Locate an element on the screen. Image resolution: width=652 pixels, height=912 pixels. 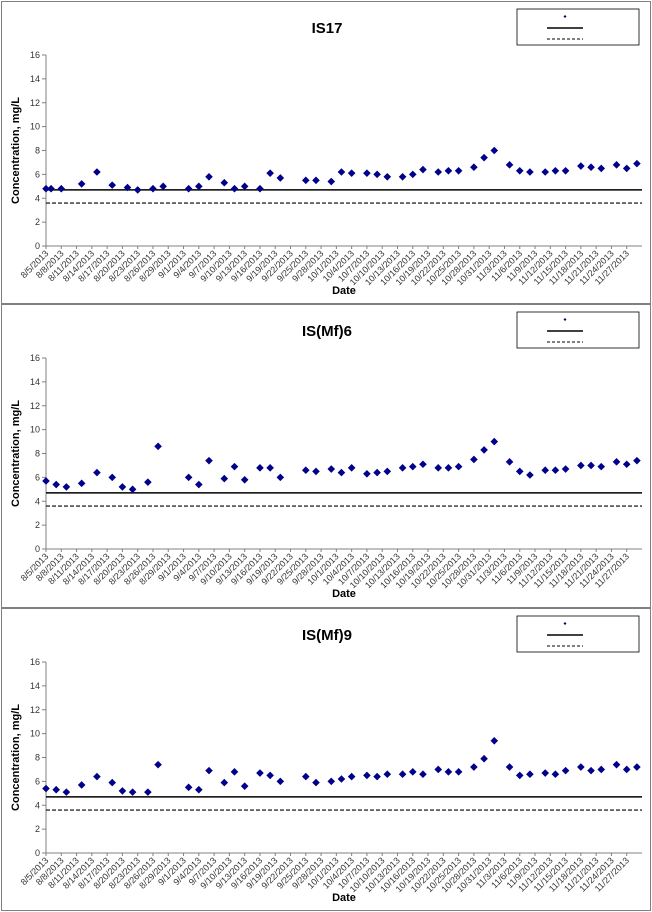
y-tick-label: 6 is located at coordinates (37, 781).